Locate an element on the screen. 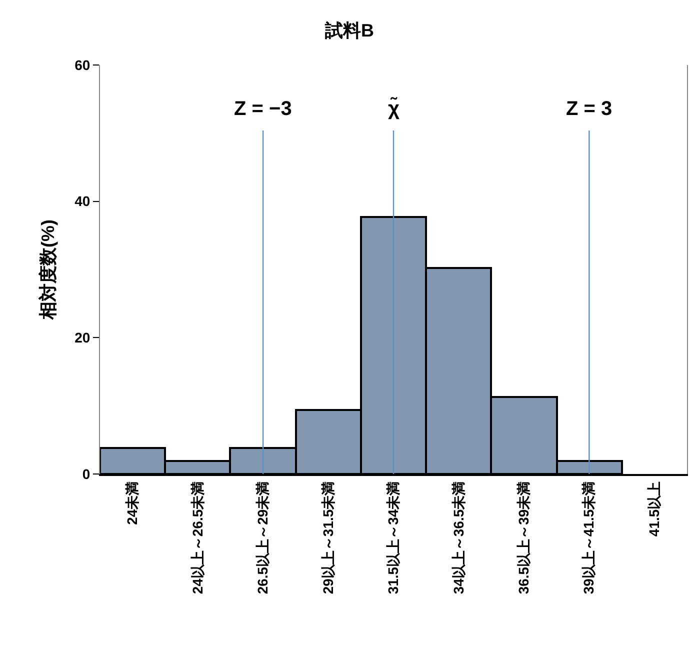 Image resolution: width=699 pixels, height=668 pixels. x-tick-label: 41.5以上 is located at coordinates (654, 509).